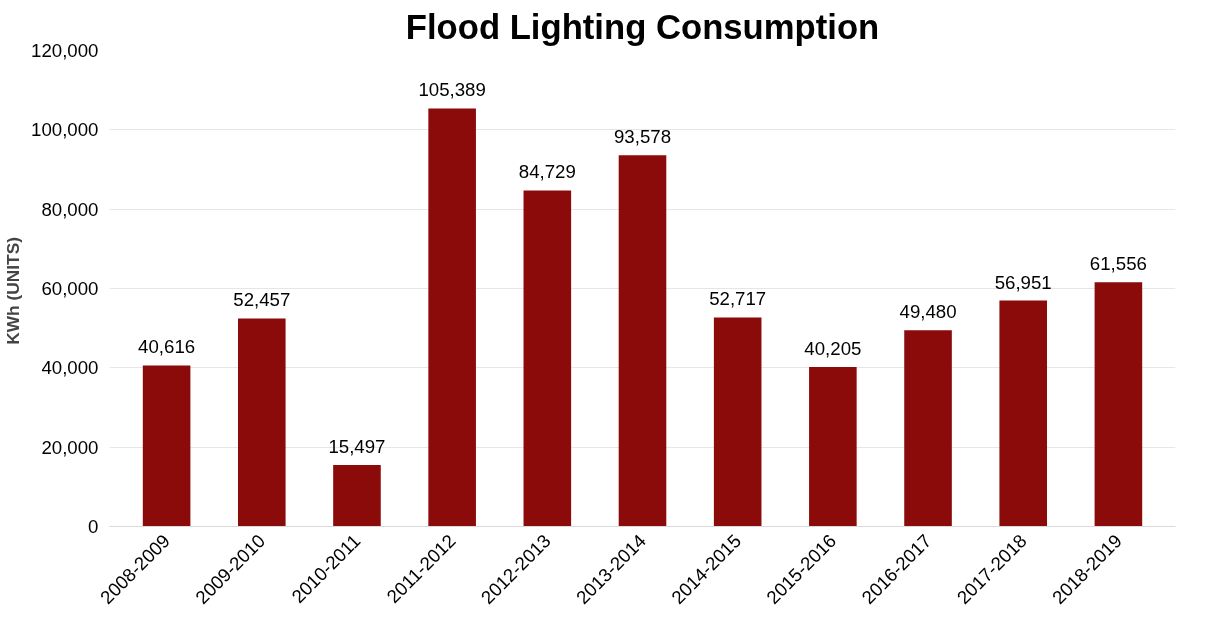 The height and width of the screenshot is (618, 1205). What do you see at coordinates (738, 299) in the screenshot?
I see `data-label: 52,717` at bounding box center [738, 299].